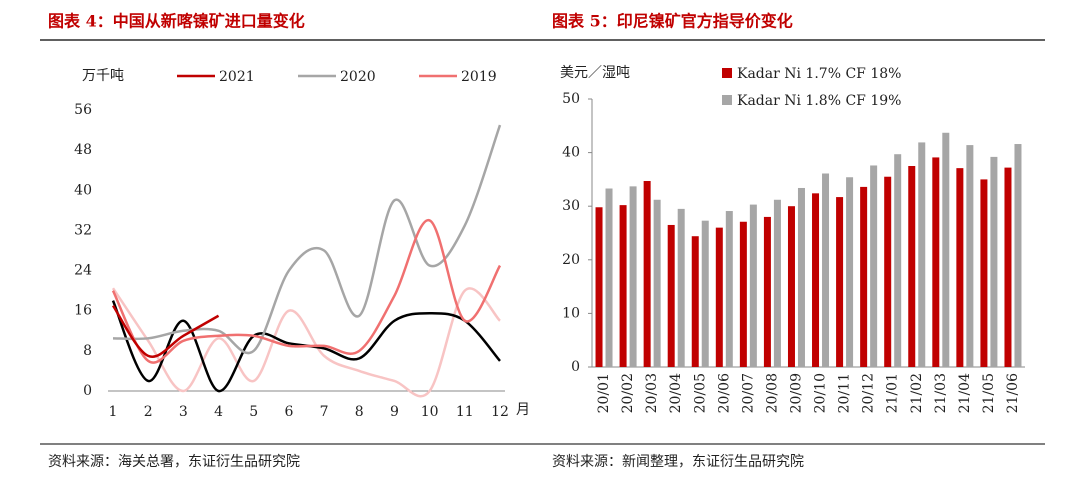  I want to click on y-tick-label: 56, so click(83, 110).